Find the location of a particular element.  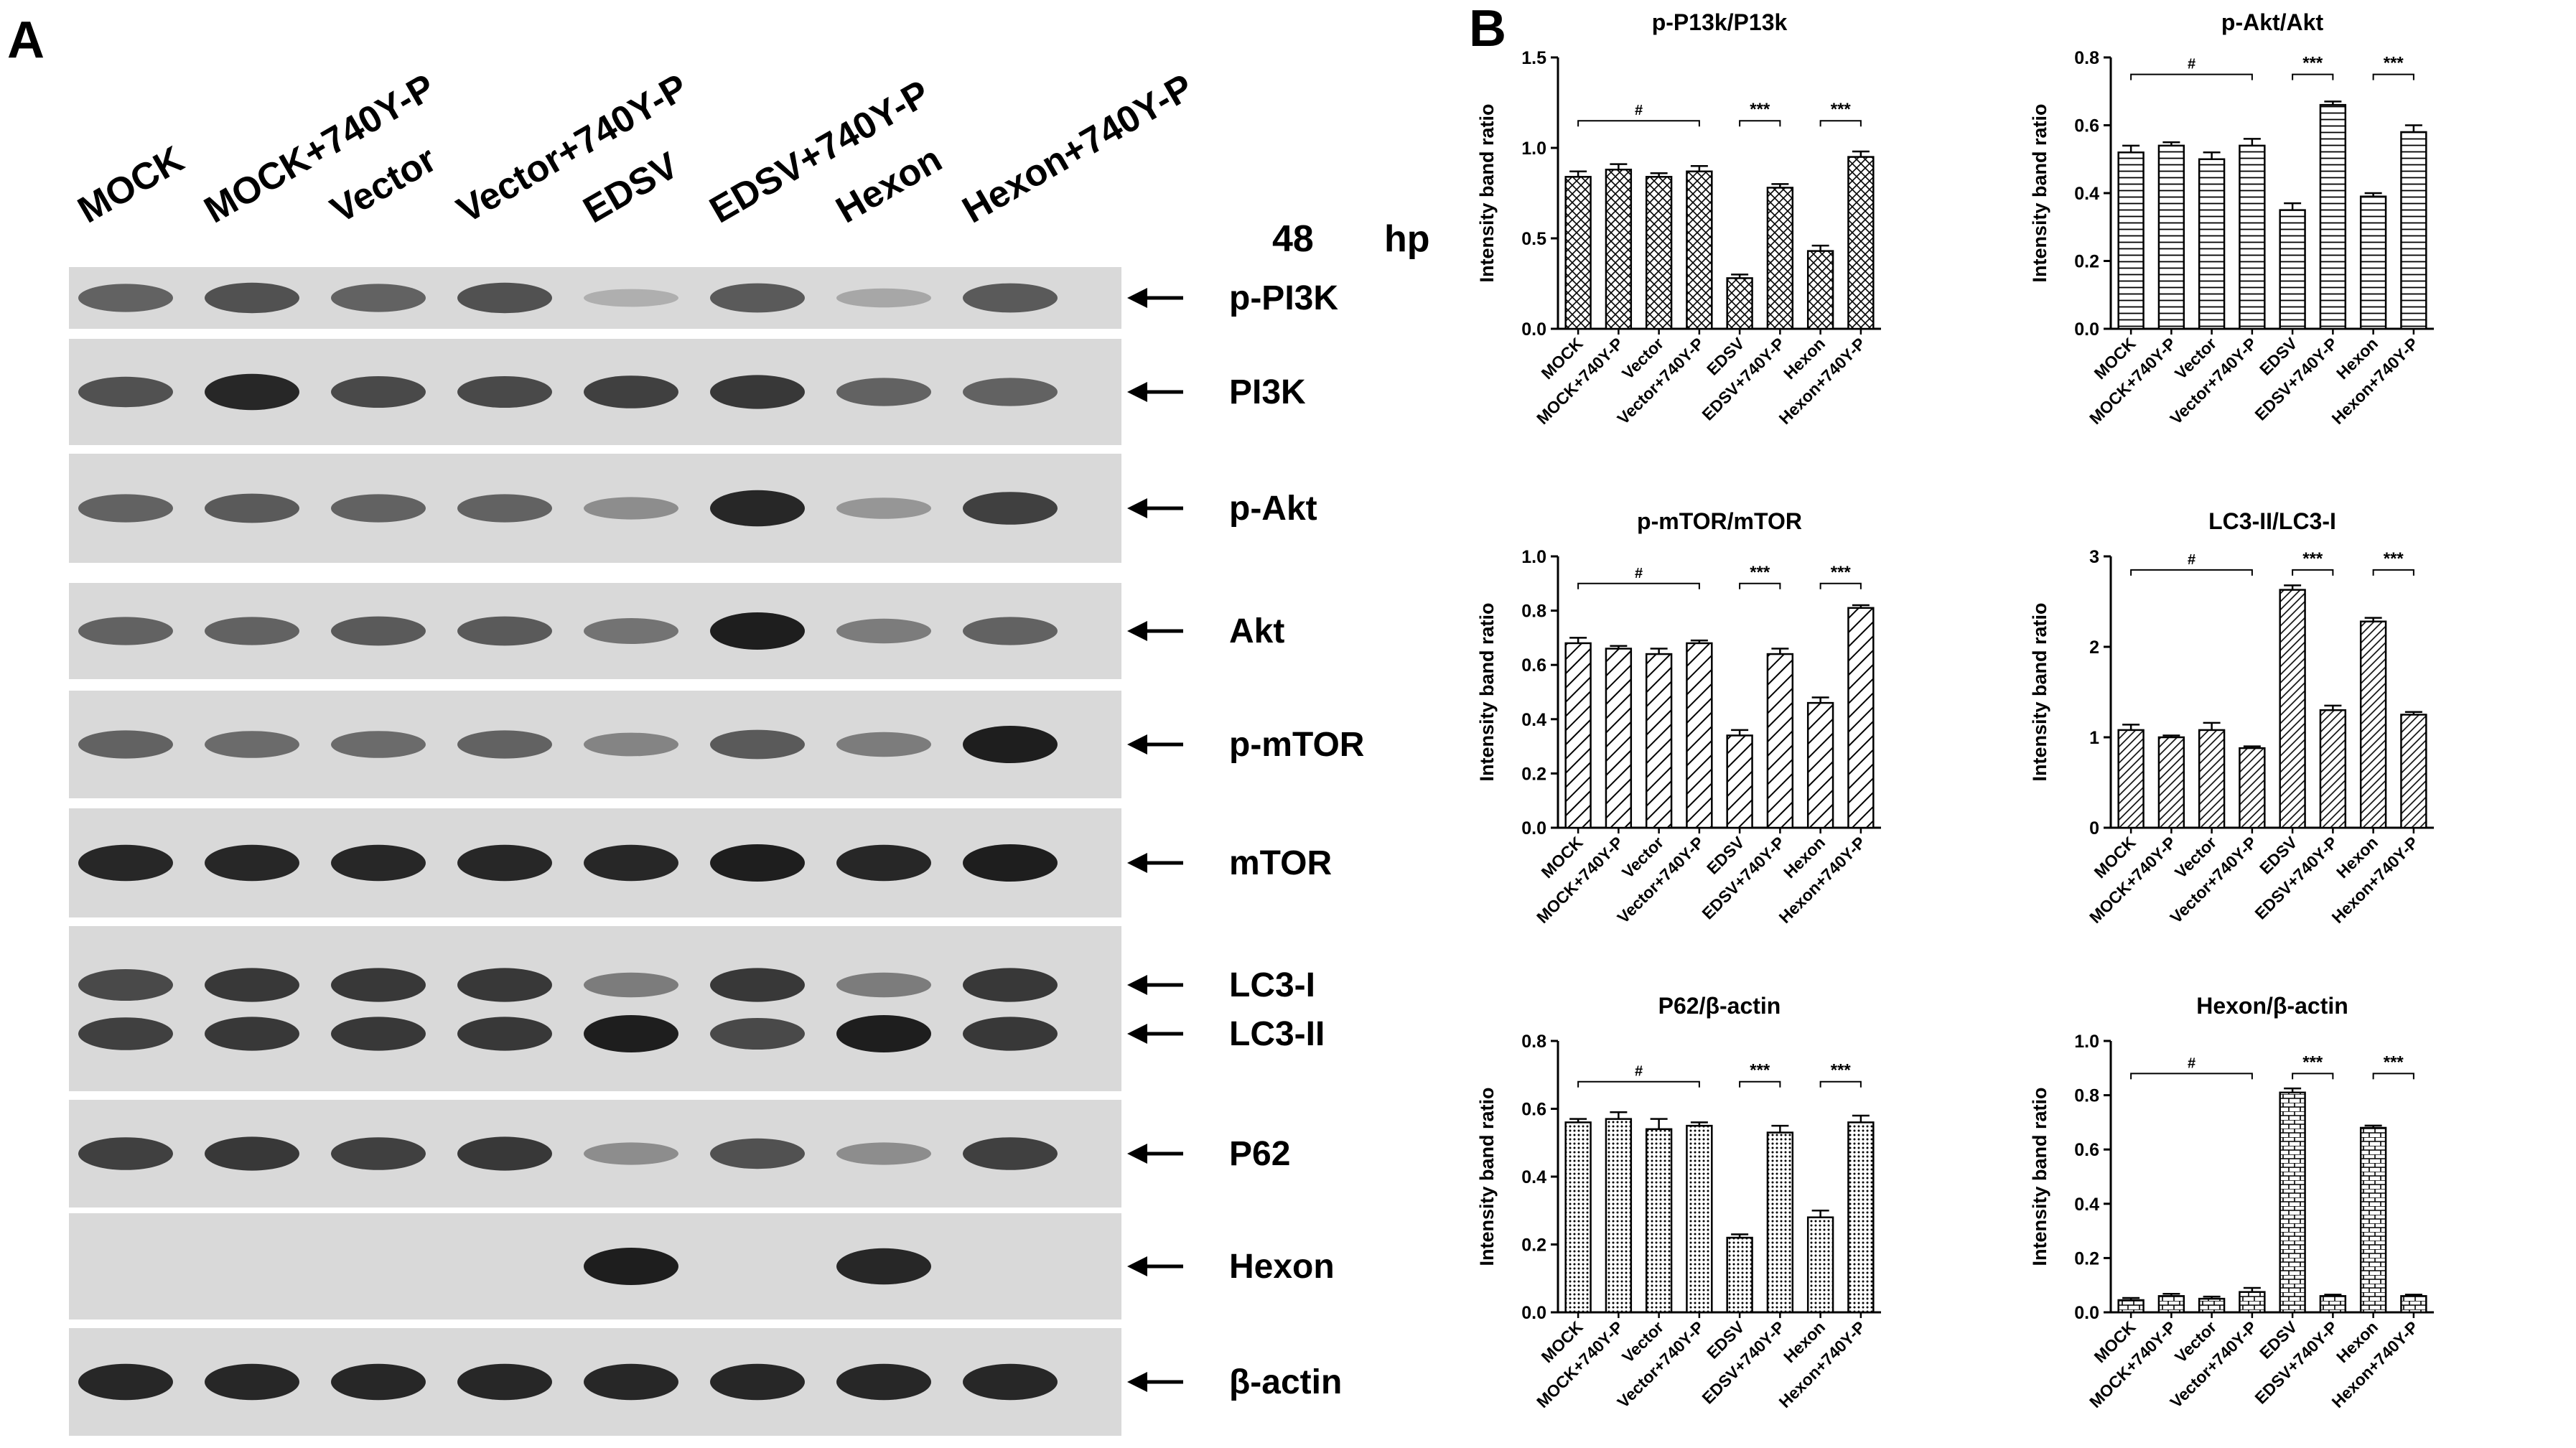

protein-label: Hexon is located at coordinates (1282, 1267).